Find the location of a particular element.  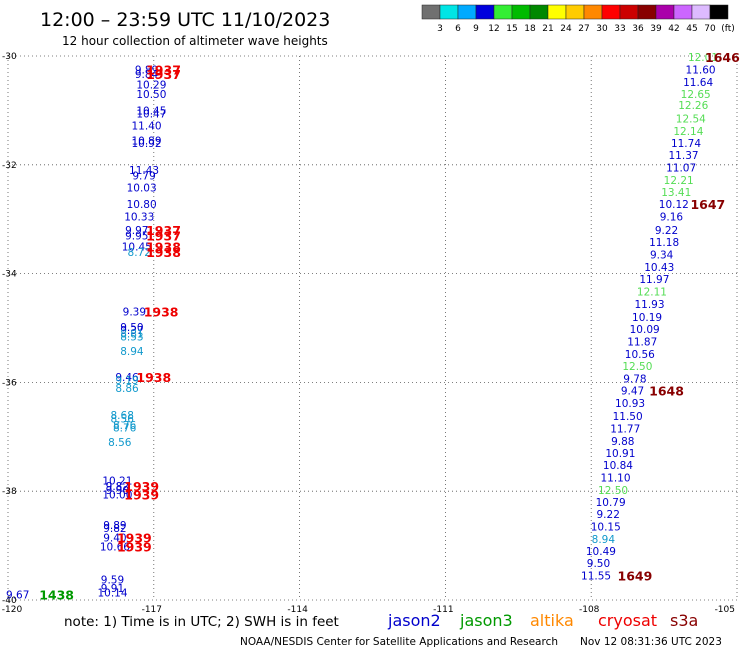

x-tick-label: -117 is located at coordinates (152, 610).